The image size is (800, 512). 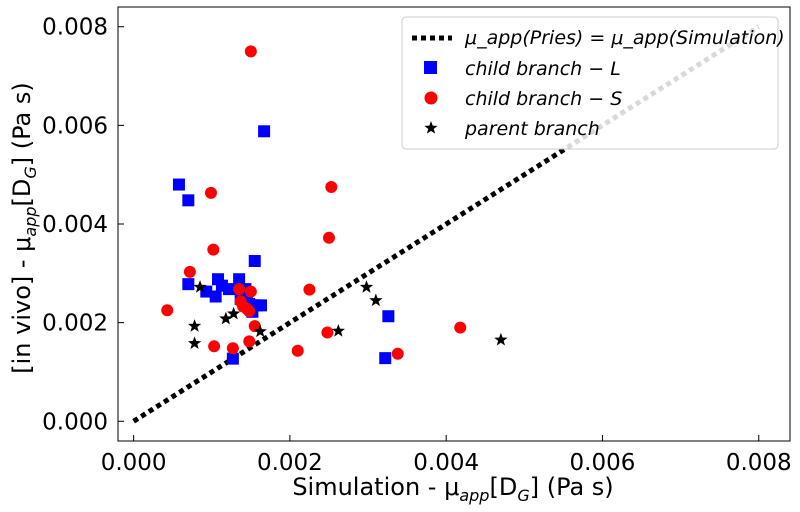 What do you see at coordinates (431, 127) in the screenshot?
I see `legend-parent-swatch` at bounding box center [431, 127].